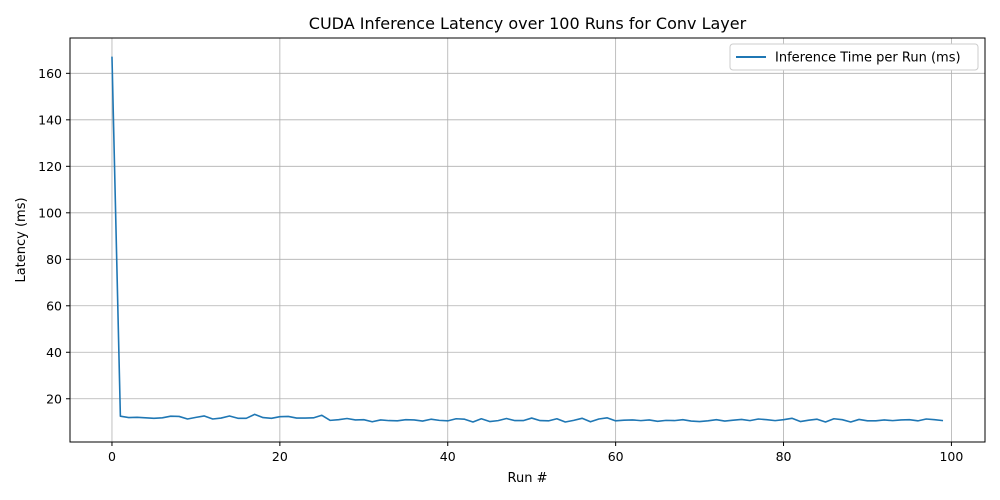 The height and width of the screenshot is (500, 1000). Describe the element at coordinates (54, 398) in the screenshot. I see `y-tick-label: 20` at that location.